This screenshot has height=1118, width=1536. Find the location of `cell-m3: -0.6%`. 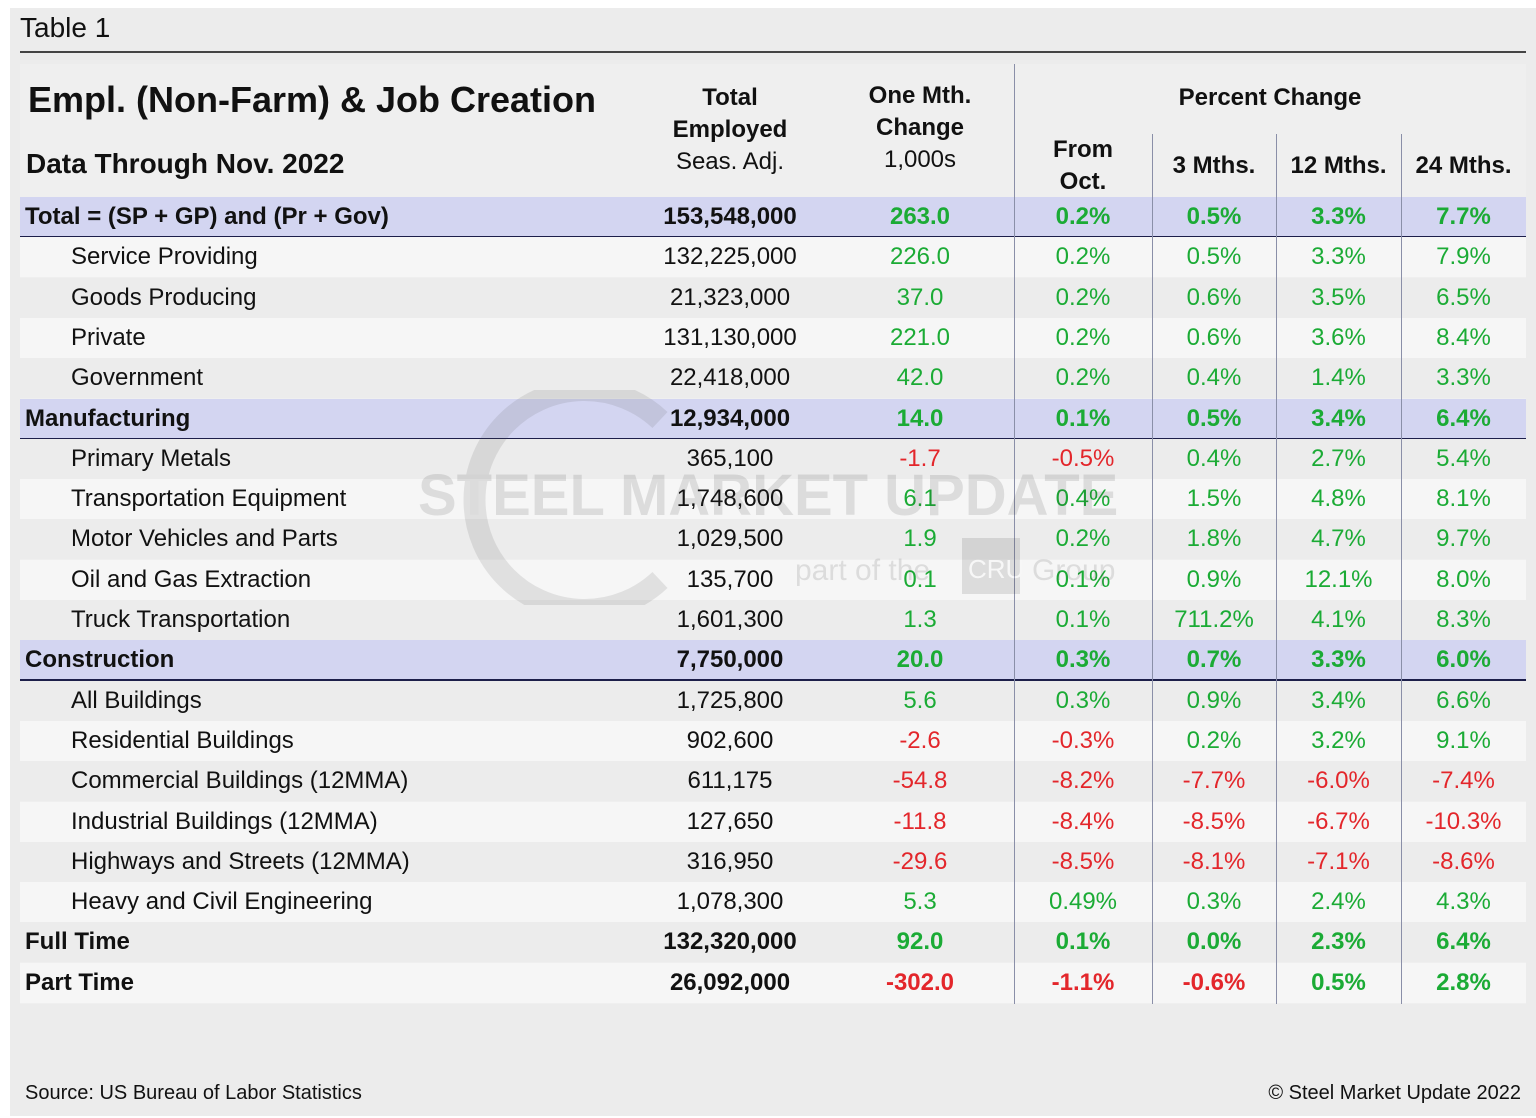

cell-m3: -0.6% is located at coordinates (1214, 982).